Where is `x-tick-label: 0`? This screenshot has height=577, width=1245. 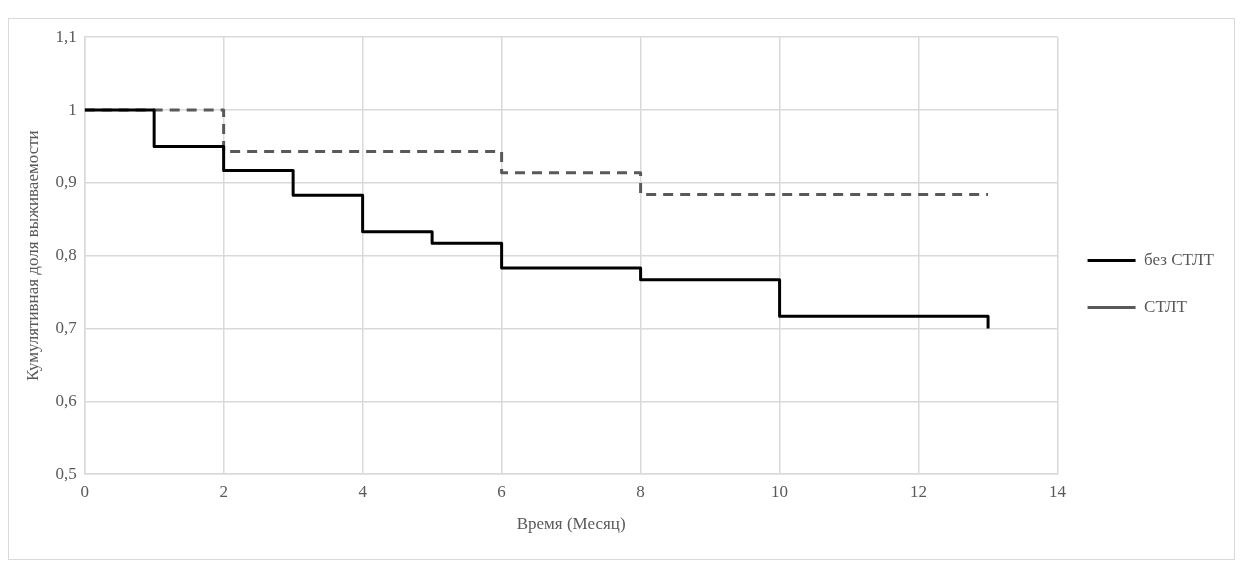
x-tick-label: 0 is located at coordinates (84, 491).